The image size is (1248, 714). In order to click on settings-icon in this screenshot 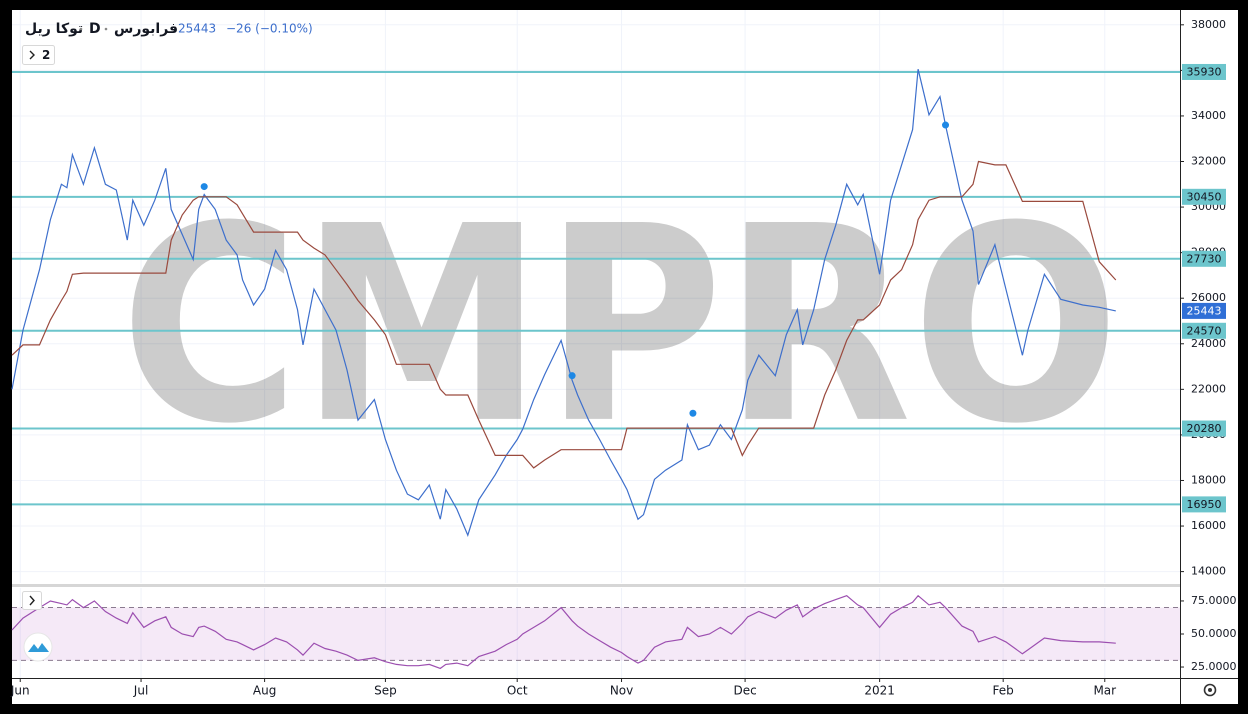, I will do `click(1210, 690)`.